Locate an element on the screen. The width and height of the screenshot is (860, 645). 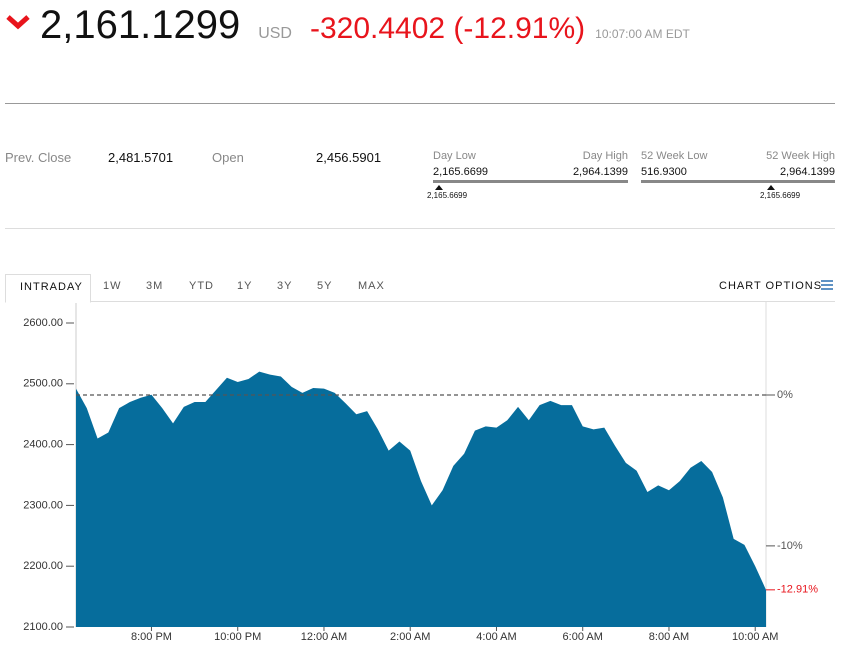
menu-icon is located at coordinates (827, 285).